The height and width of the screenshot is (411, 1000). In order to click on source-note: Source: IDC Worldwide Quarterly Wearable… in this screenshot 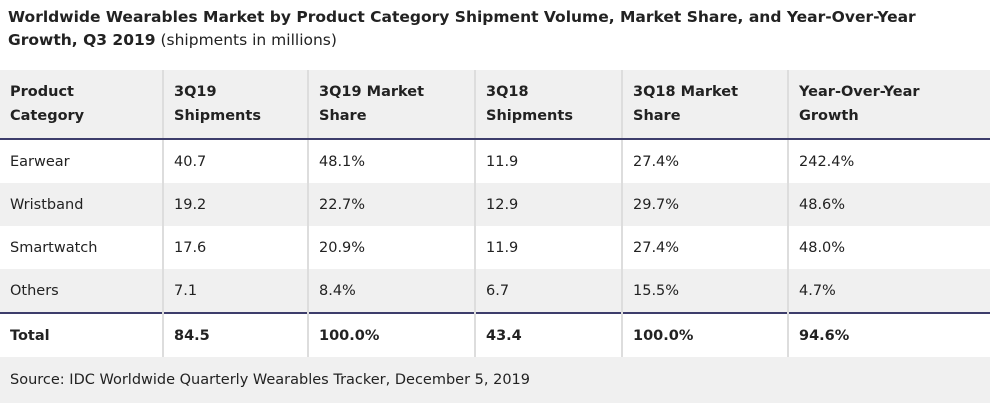, I will do `click(495, 380)`.